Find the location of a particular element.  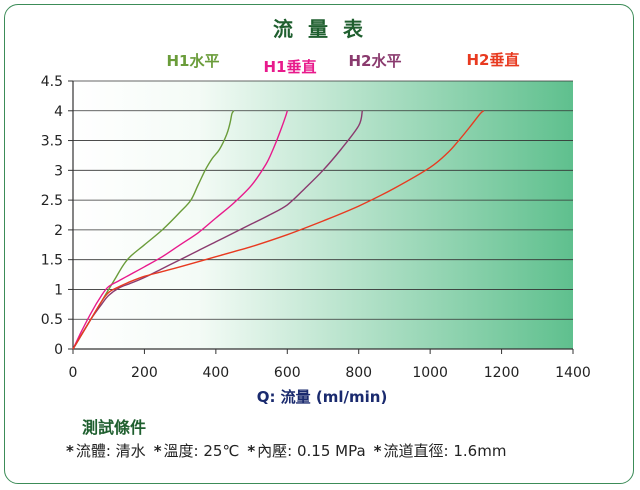

x-tick-label: 200 is located at coordinates (144, 373).